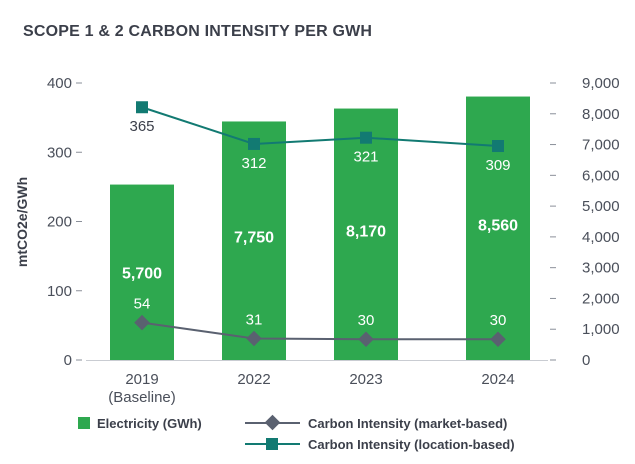  Describe the element at coordinates (149, 423) in the screenshot. I see `legend-electricity-label: Electricity (GWh)` at that location.